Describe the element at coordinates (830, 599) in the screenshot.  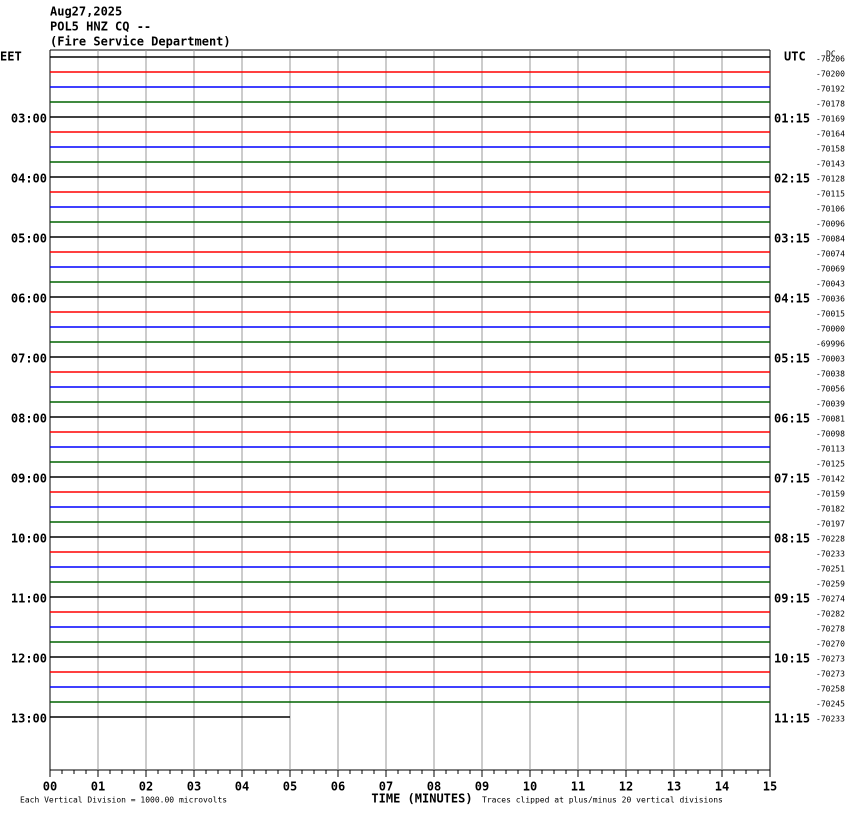
I see `trace-offset: -70274` at that location.